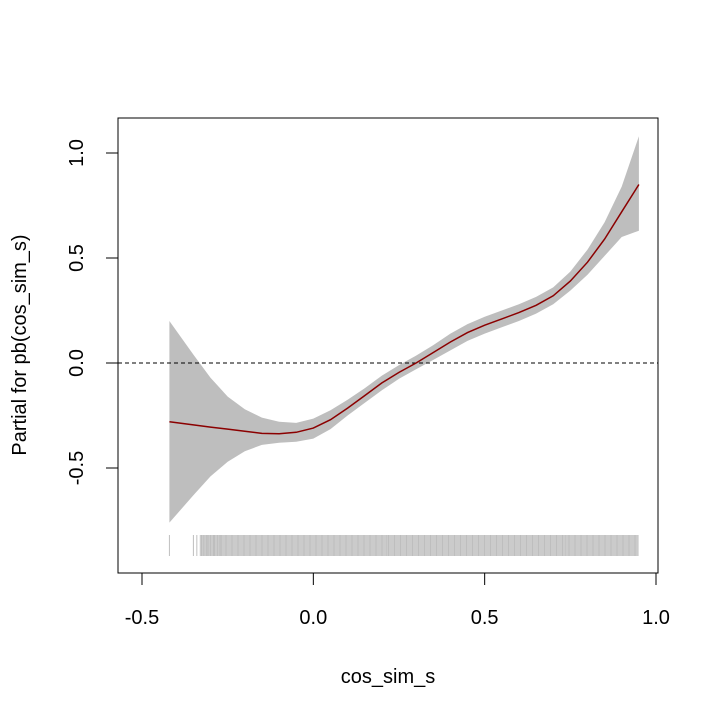  Describe the element at coordinates (77, 258) in the screenshot. I see `y-tick-label: 0.5` at that location.